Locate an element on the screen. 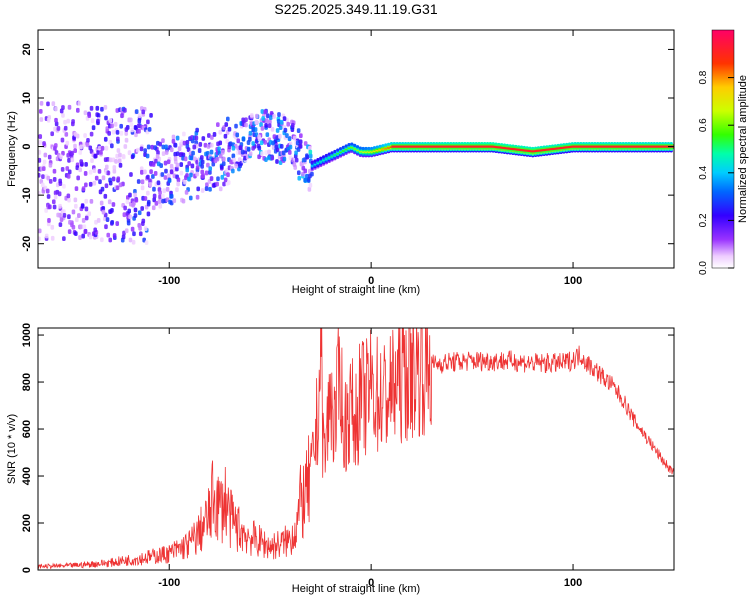 The image size is (750, 605). colorbar-label: Normalized spectral amplitude is located at coordinates (743, 149).